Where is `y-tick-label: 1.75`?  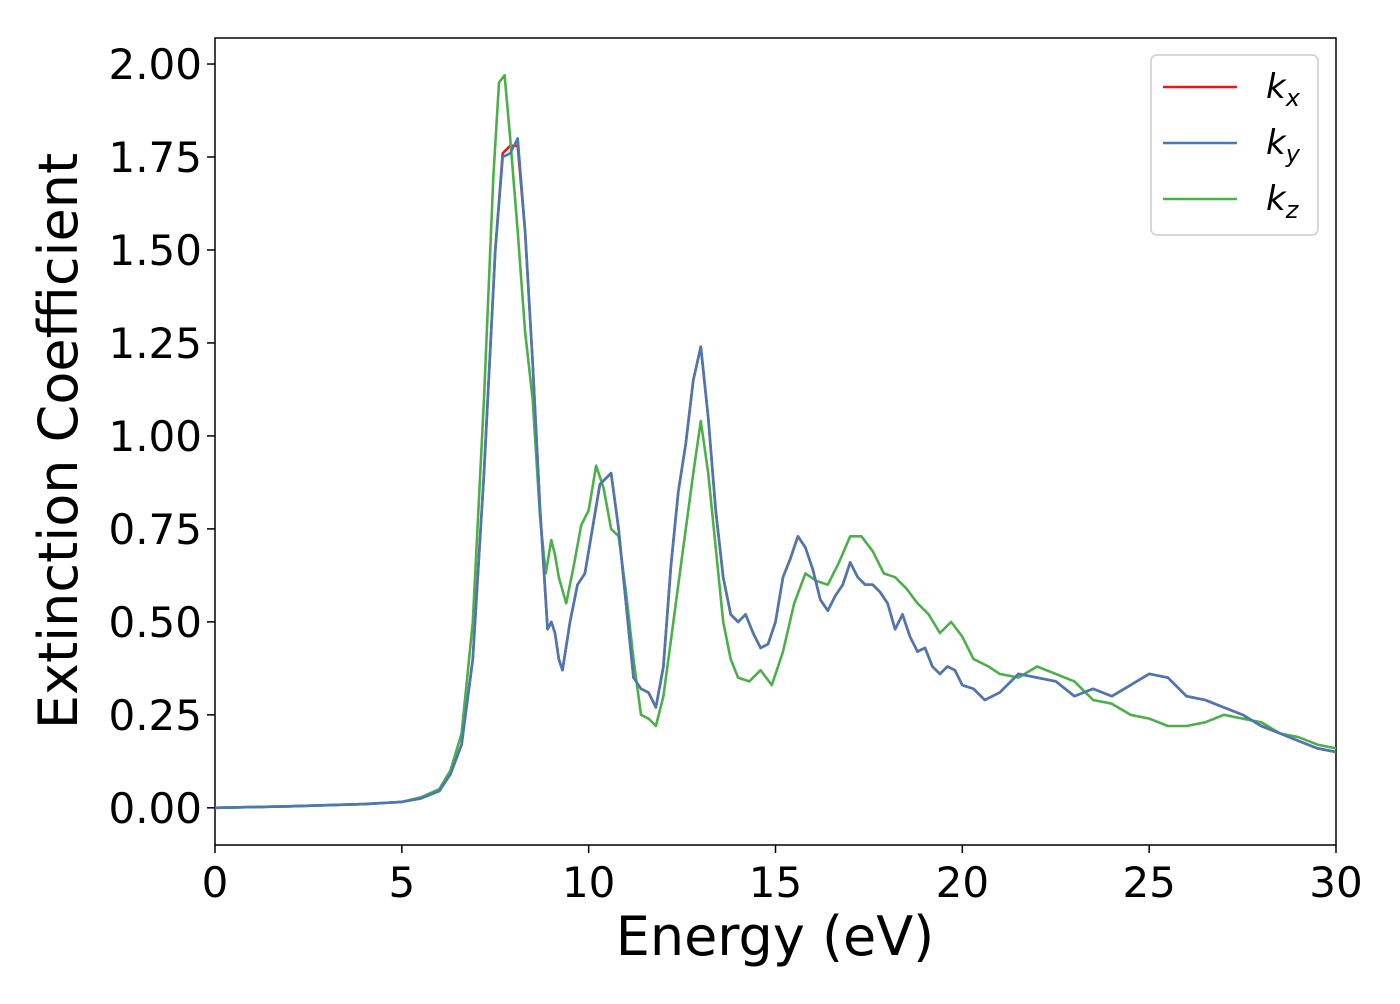 y-tick-label: 1.75 is located at coordinates (155, 157).